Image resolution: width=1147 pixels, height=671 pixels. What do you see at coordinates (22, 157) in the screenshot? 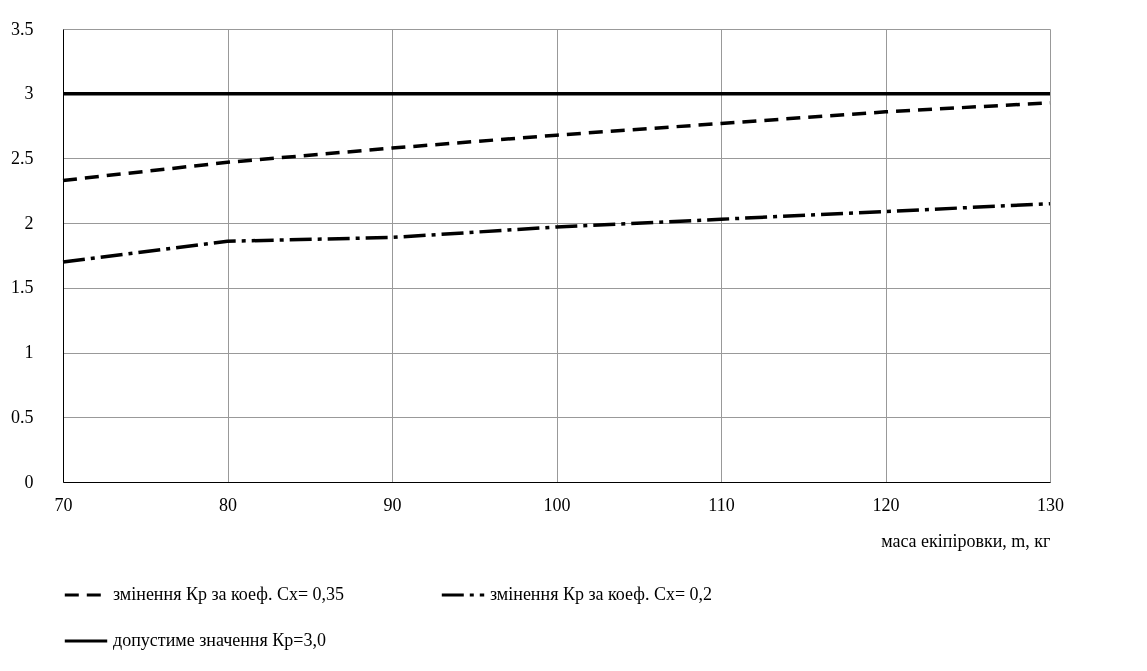
I see `y-tick-label: 2.5` at bounding box center [22, 157].